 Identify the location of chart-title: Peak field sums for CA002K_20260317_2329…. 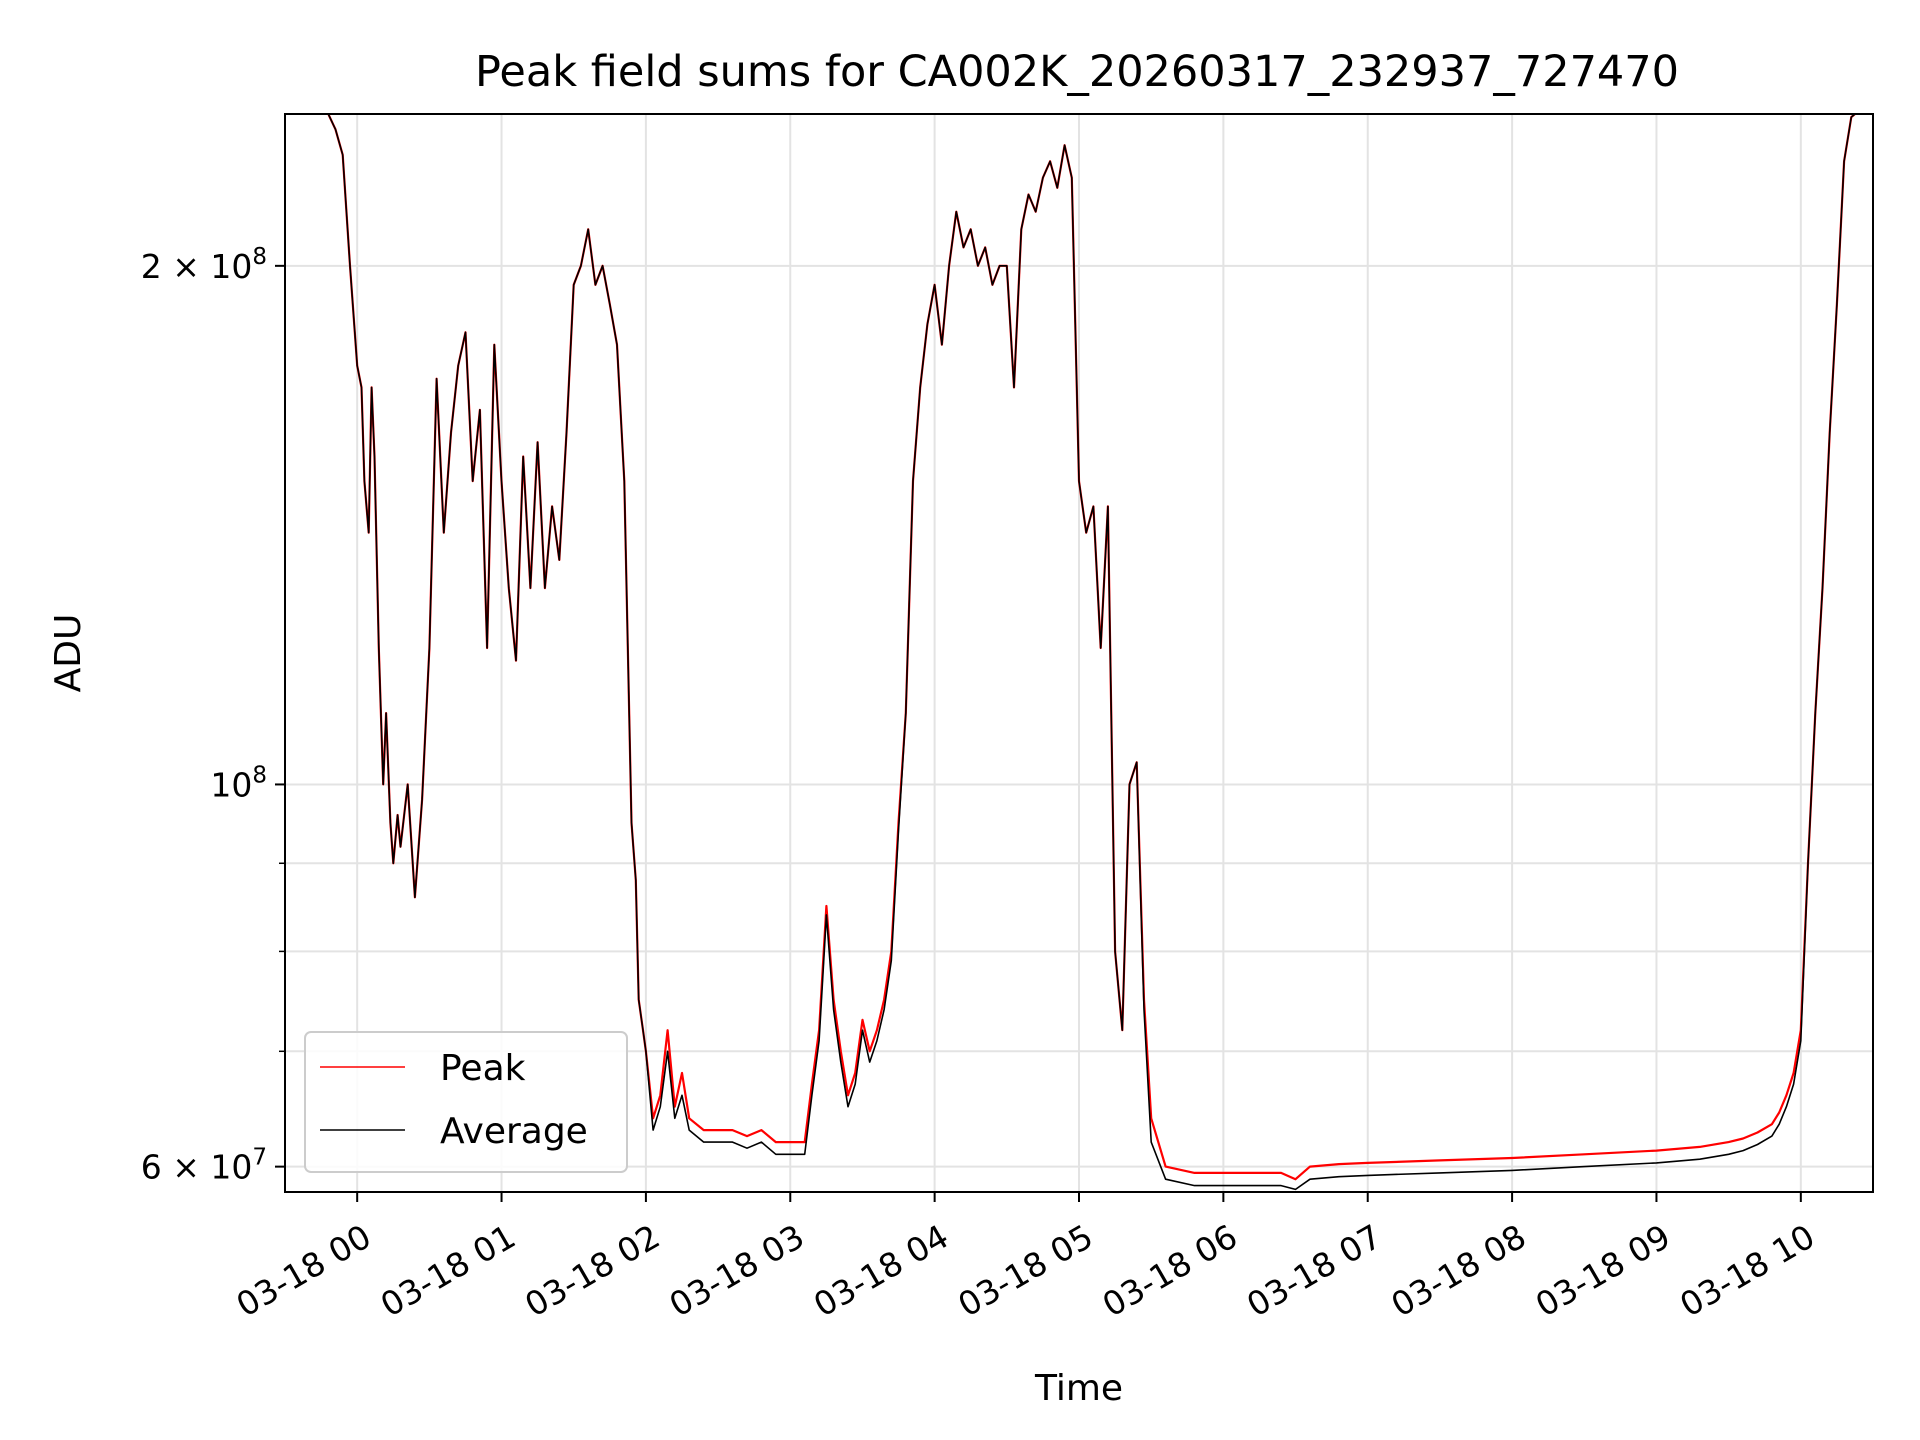
(1077, 72).